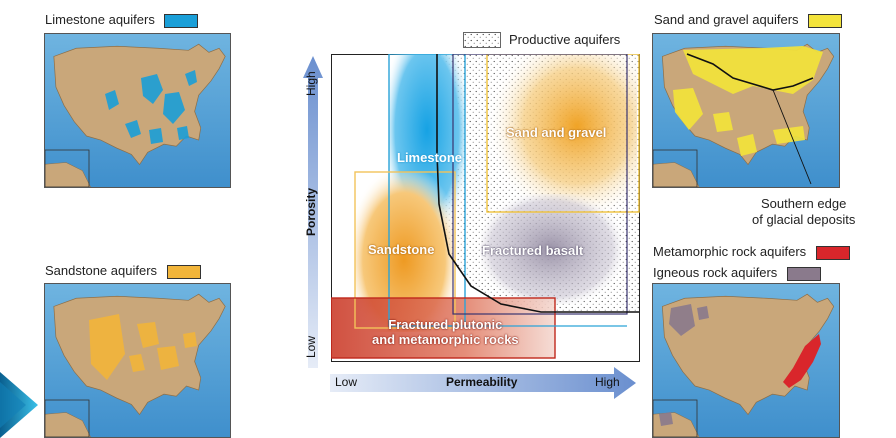  Describe the element at coordinates (746, 110) in the screenshot. I see `sand-gravel-aquifer-map` at that location.